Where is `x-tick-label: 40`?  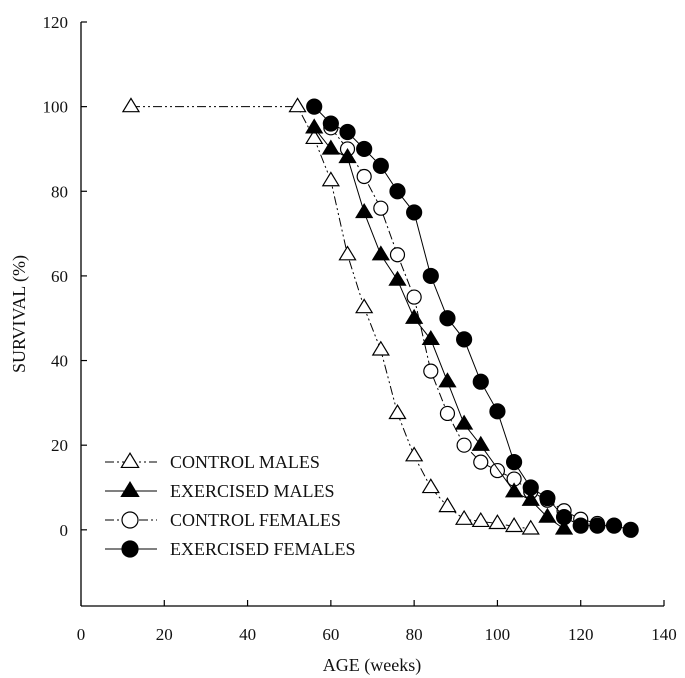
x-tick-label: 40 is located at coordinates (247, 634).